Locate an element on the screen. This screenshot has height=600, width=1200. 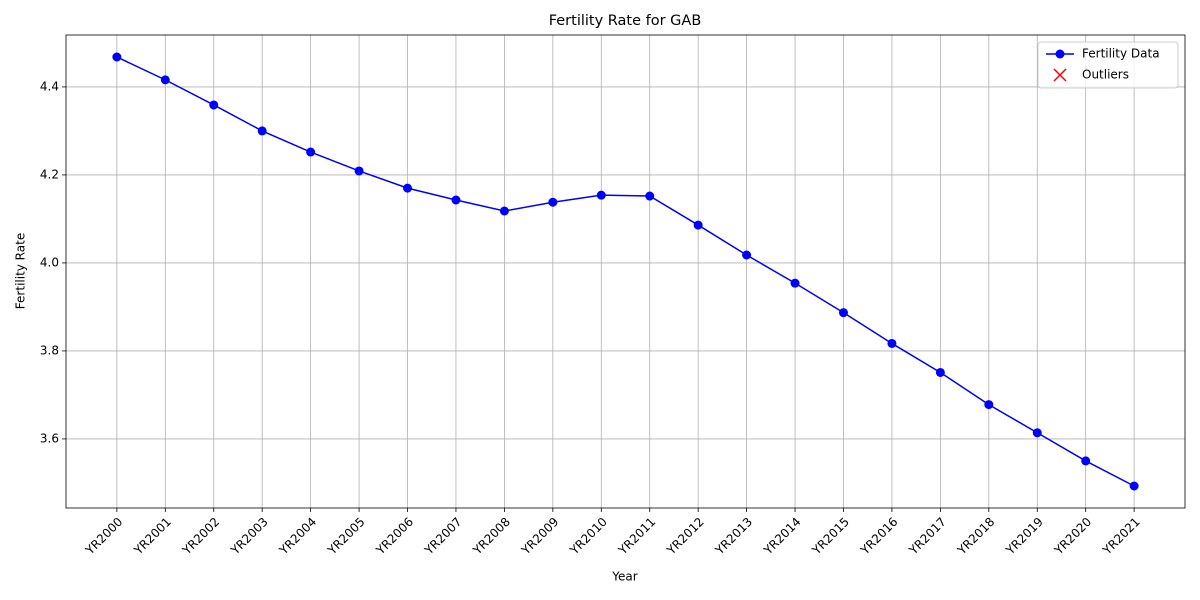
y-axis-label: Fertility Rate is located at coordinates (21, 271).